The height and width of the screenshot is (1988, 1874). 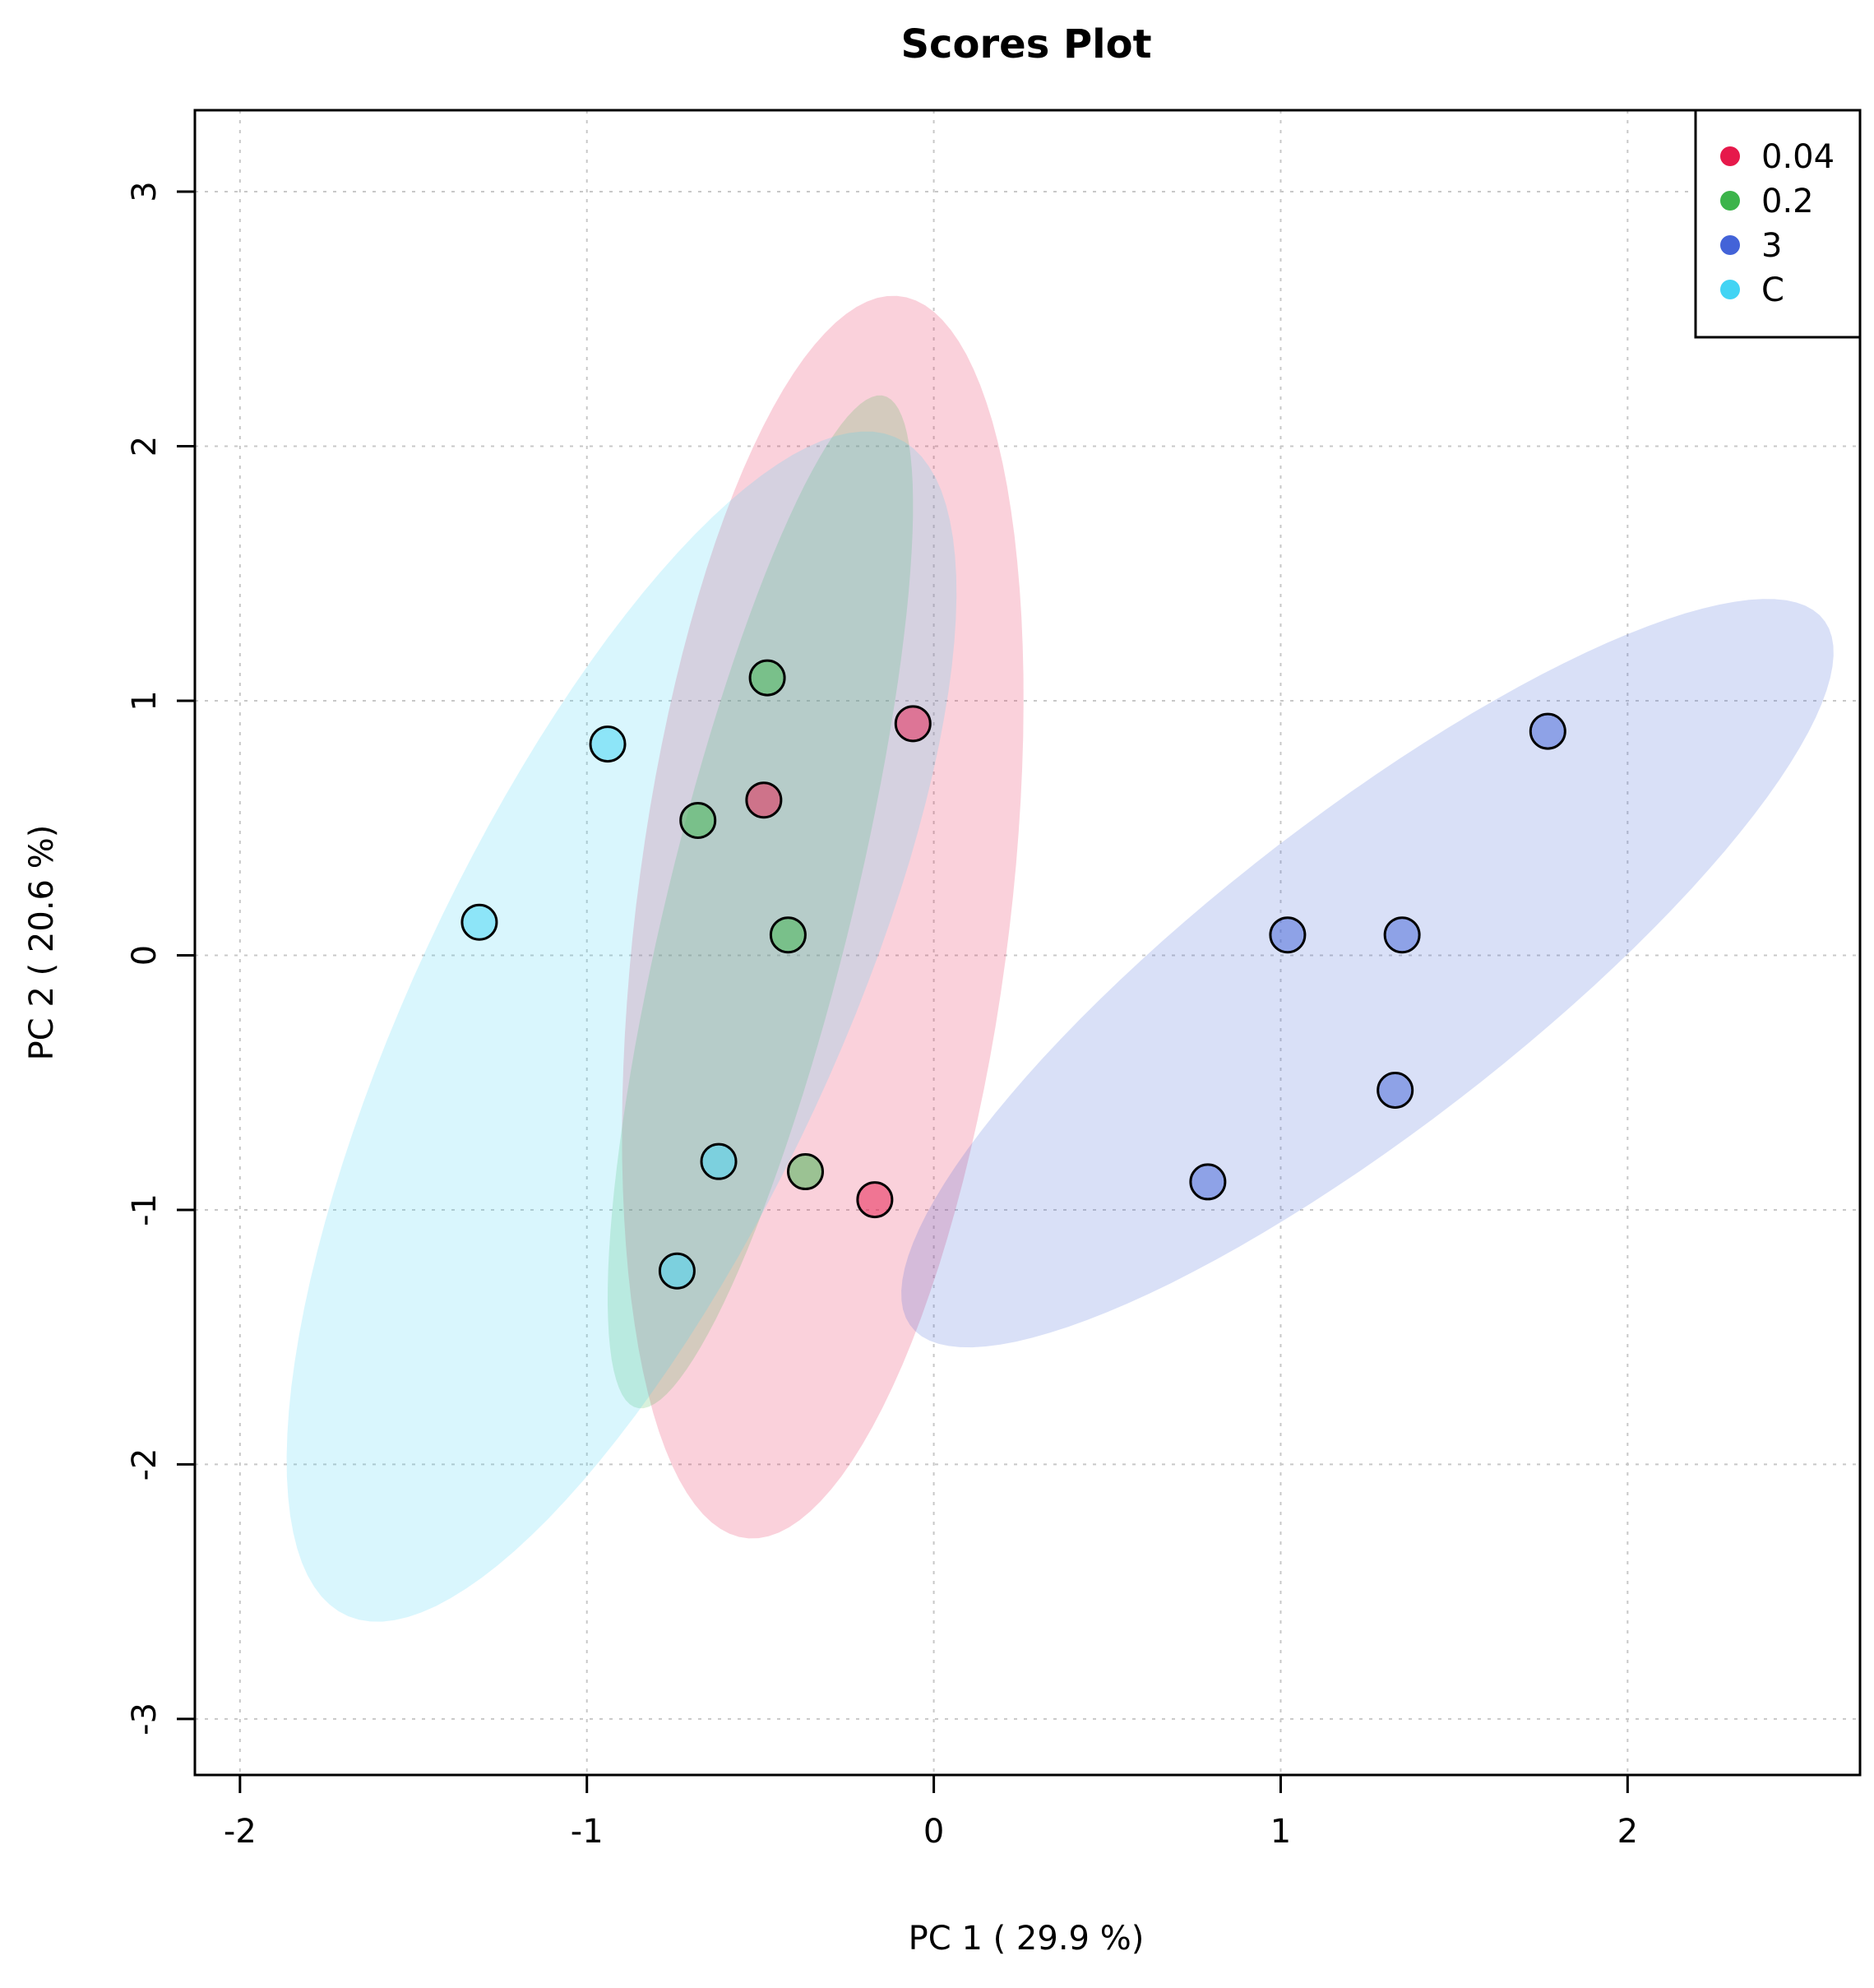 What do you see at coordinates (145, 446) in the screenshot?
I see `y-tick-label: 2` at bounding box center [145, 446].